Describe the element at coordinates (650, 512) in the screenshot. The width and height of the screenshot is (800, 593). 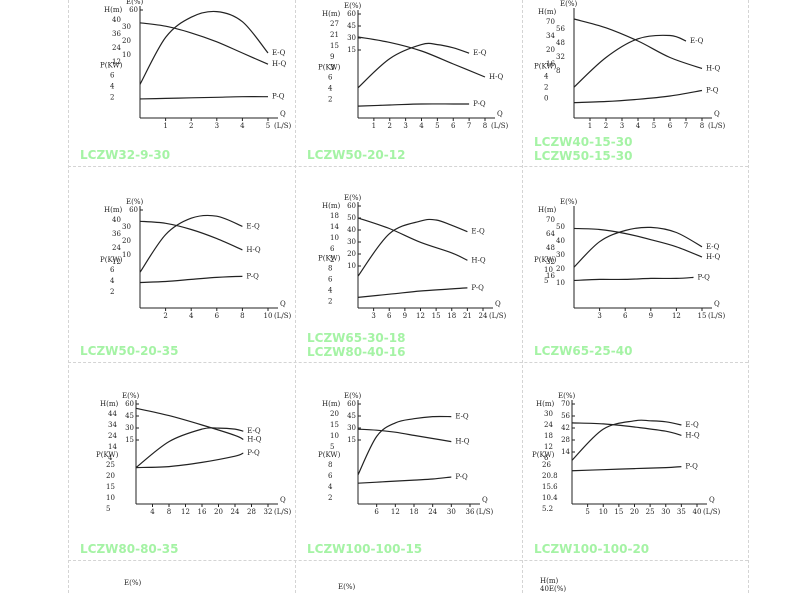
I see `x-tick-label: 25` at that location.